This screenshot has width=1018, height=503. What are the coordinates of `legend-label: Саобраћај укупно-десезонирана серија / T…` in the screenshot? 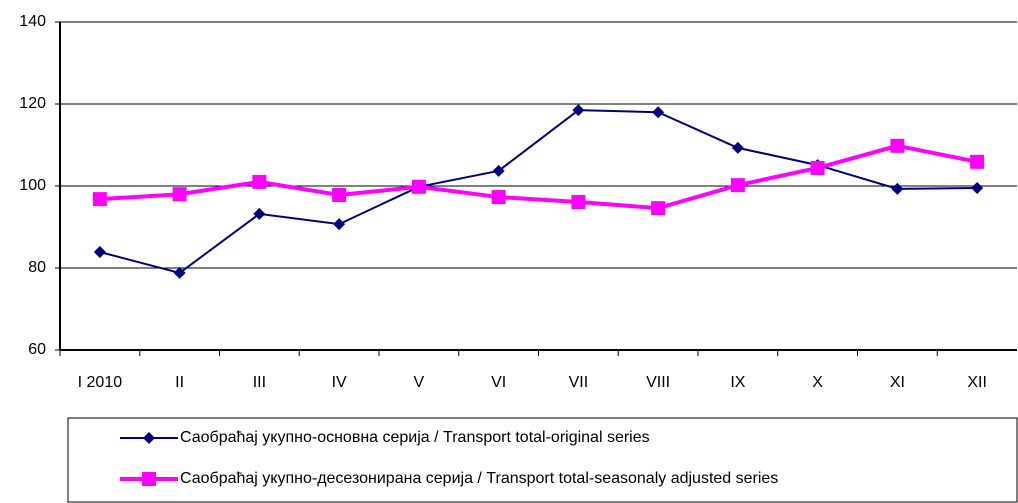 It's located at (479, 478).